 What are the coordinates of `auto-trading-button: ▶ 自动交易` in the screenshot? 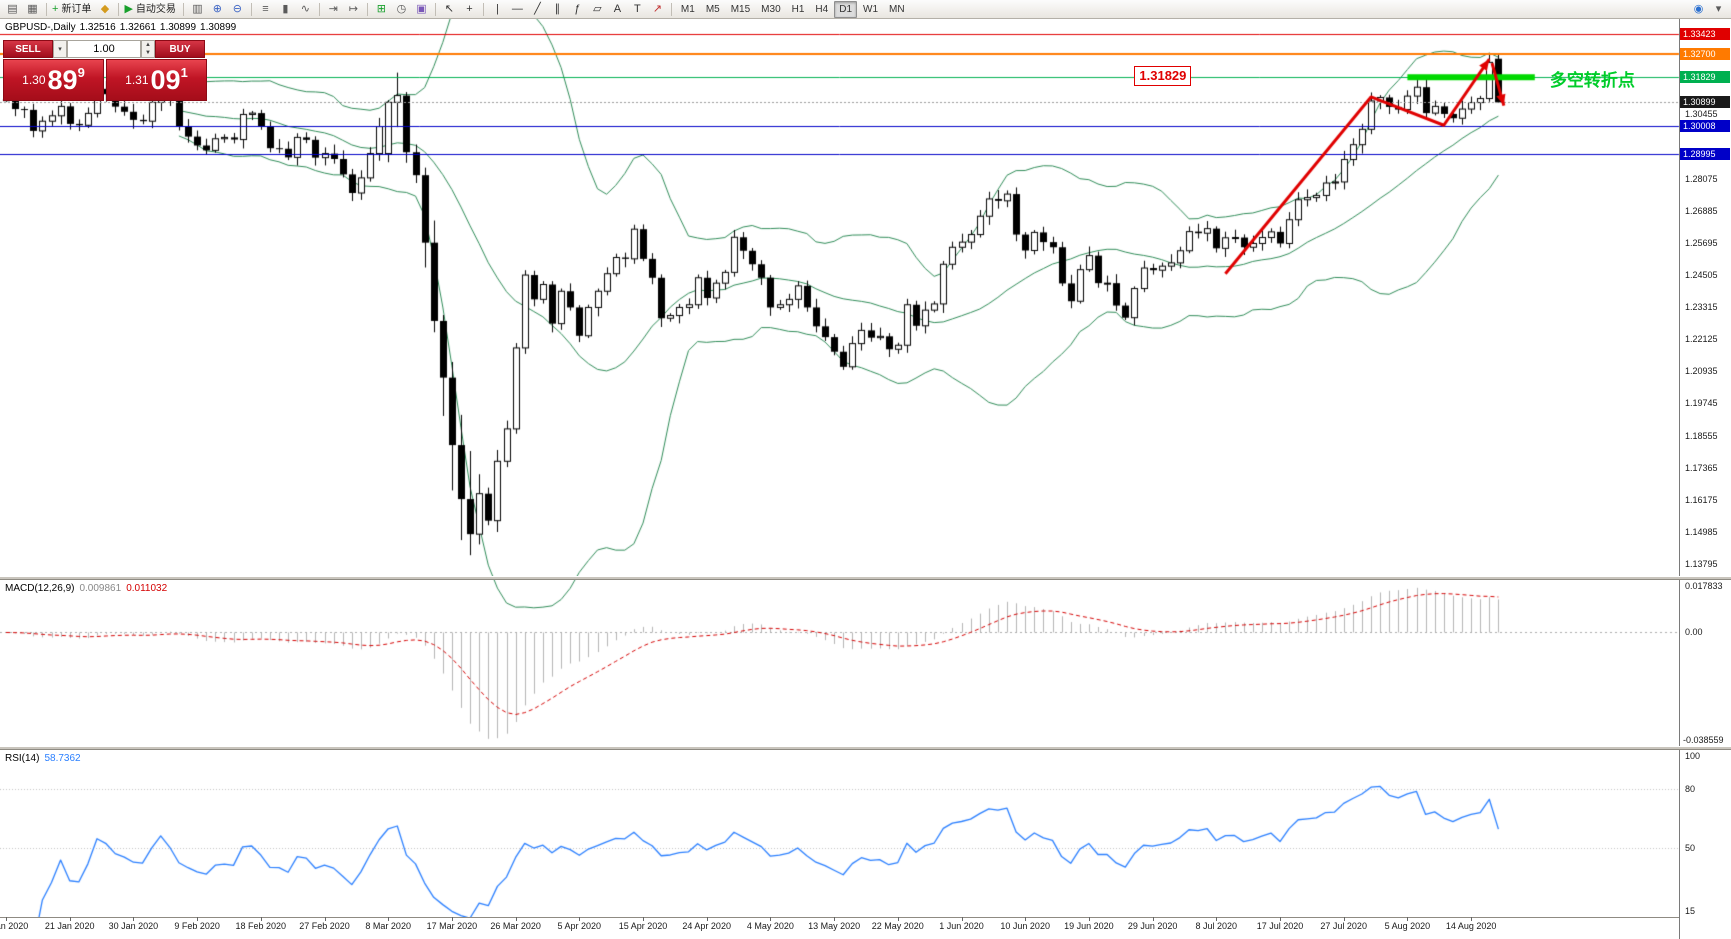 It's located at (150, 9).